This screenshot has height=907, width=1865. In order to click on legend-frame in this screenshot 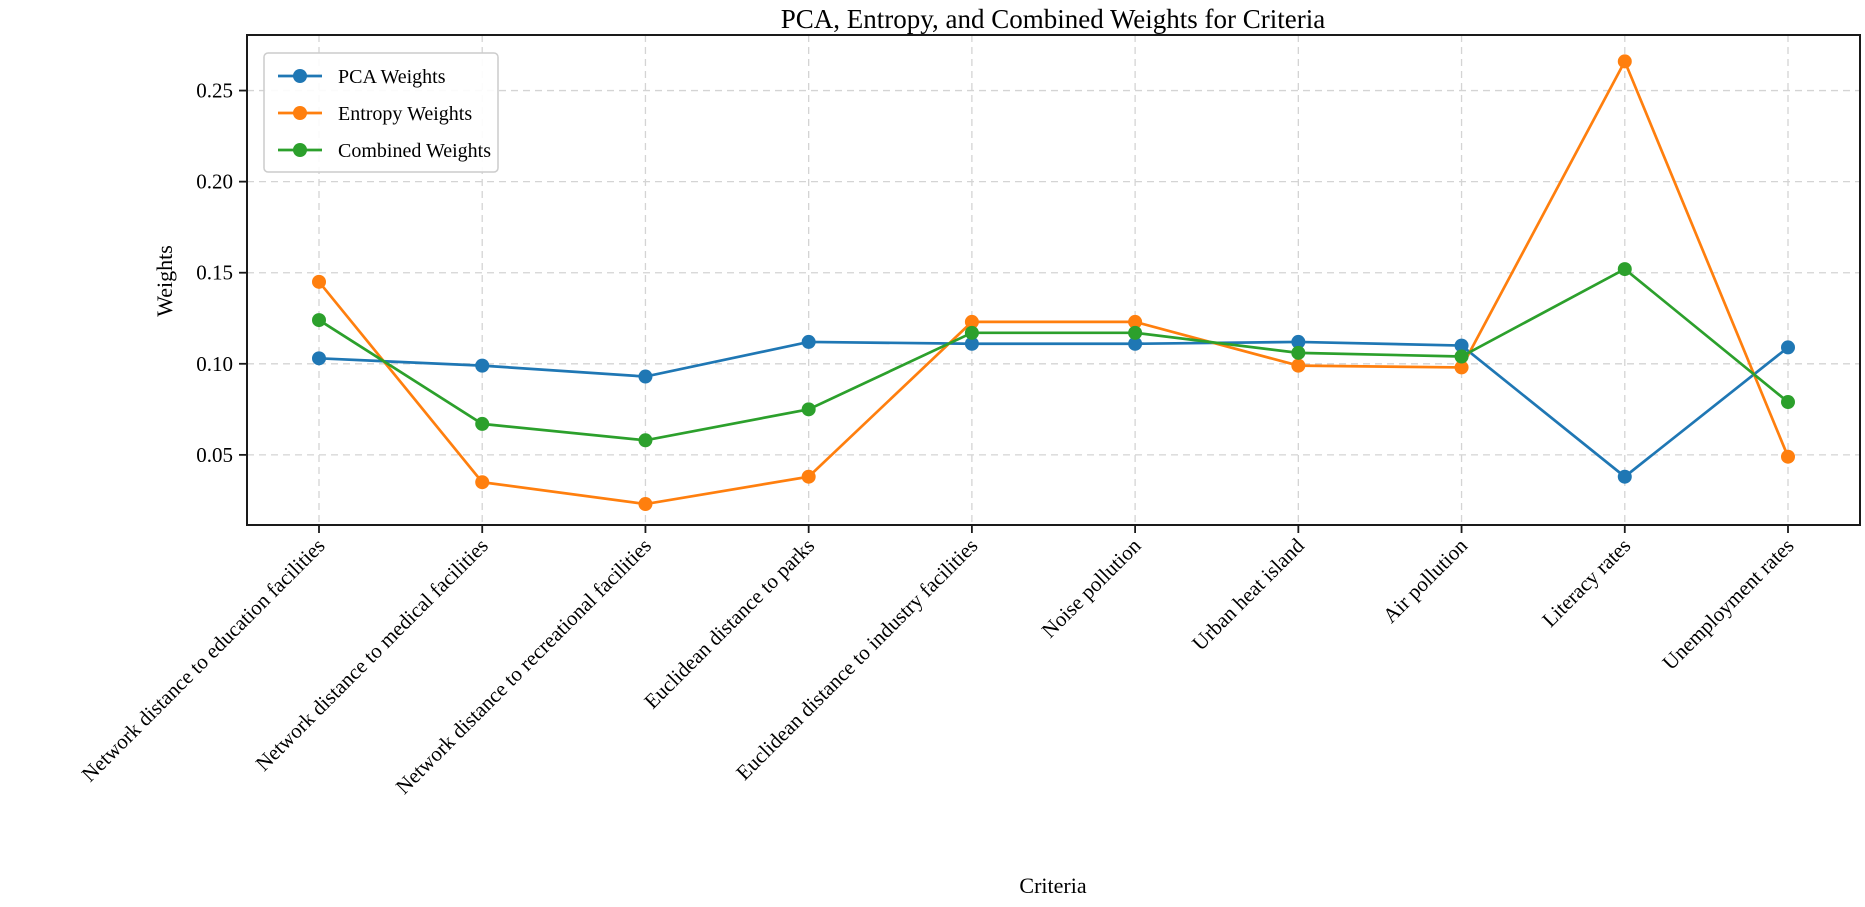, I will do `click(381, 112)`.